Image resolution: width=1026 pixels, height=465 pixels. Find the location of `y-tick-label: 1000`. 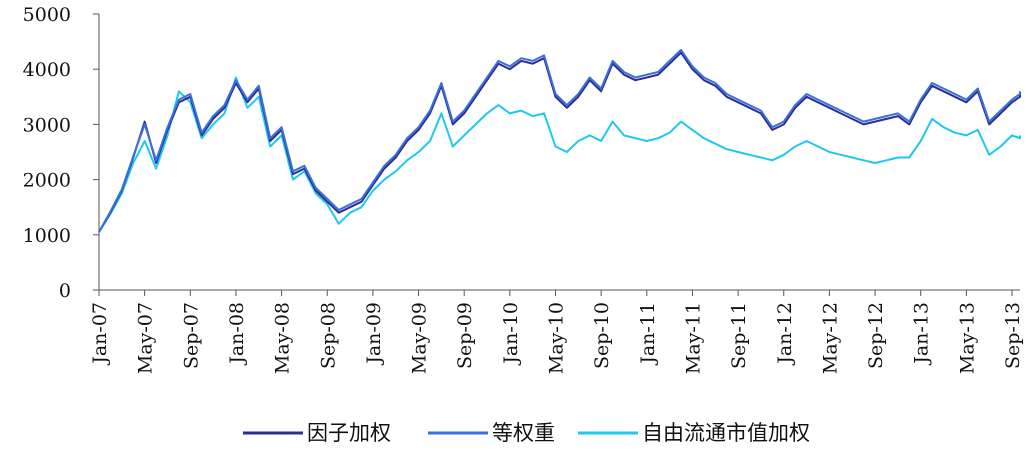

y-tick-label: 1000 is located at coordinates (47, 236).